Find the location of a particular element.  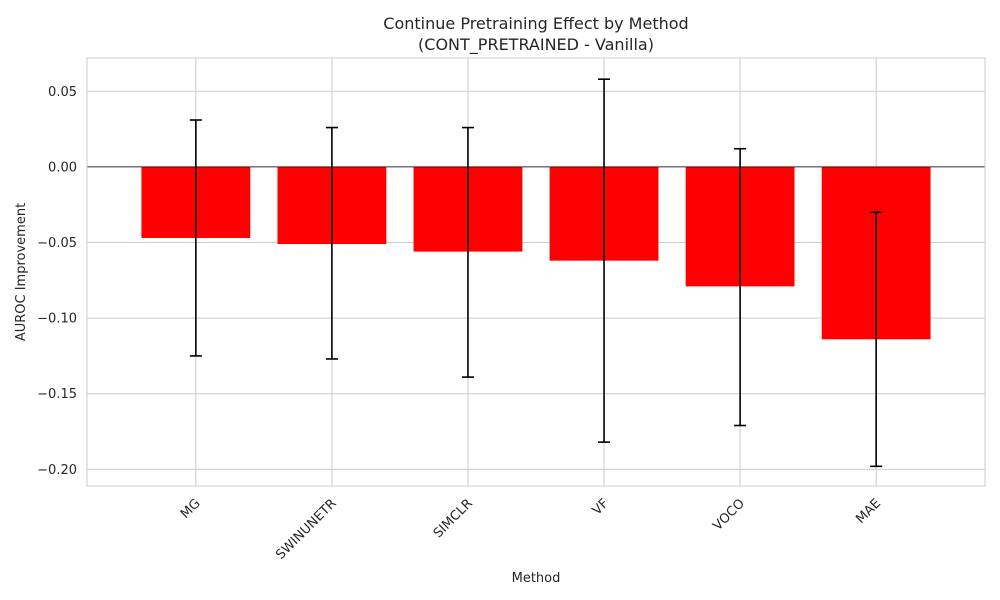

chart-subtitle: (CONT_PRETRAINED - Vanilla) is located at coordinates (536, 45).